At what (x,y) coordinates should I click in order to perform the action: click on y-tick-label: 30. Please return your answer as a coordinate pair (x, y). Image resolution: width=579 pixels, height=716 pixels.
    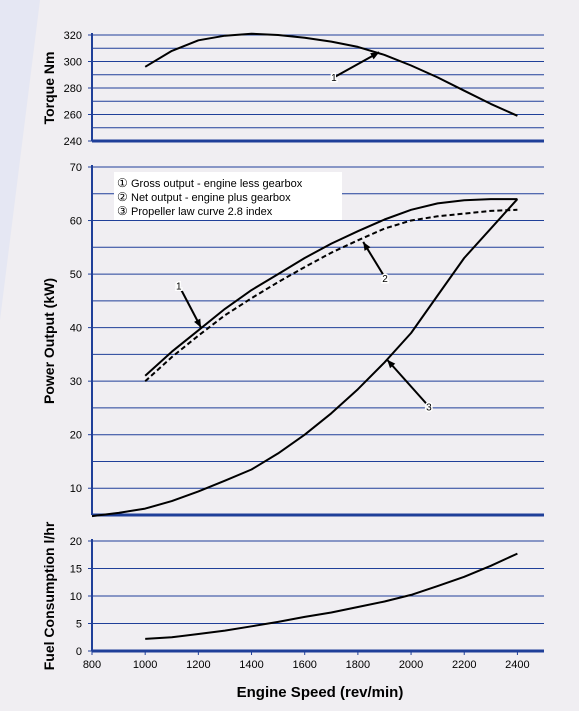
    Looking at the image, I should click on (76, 382).